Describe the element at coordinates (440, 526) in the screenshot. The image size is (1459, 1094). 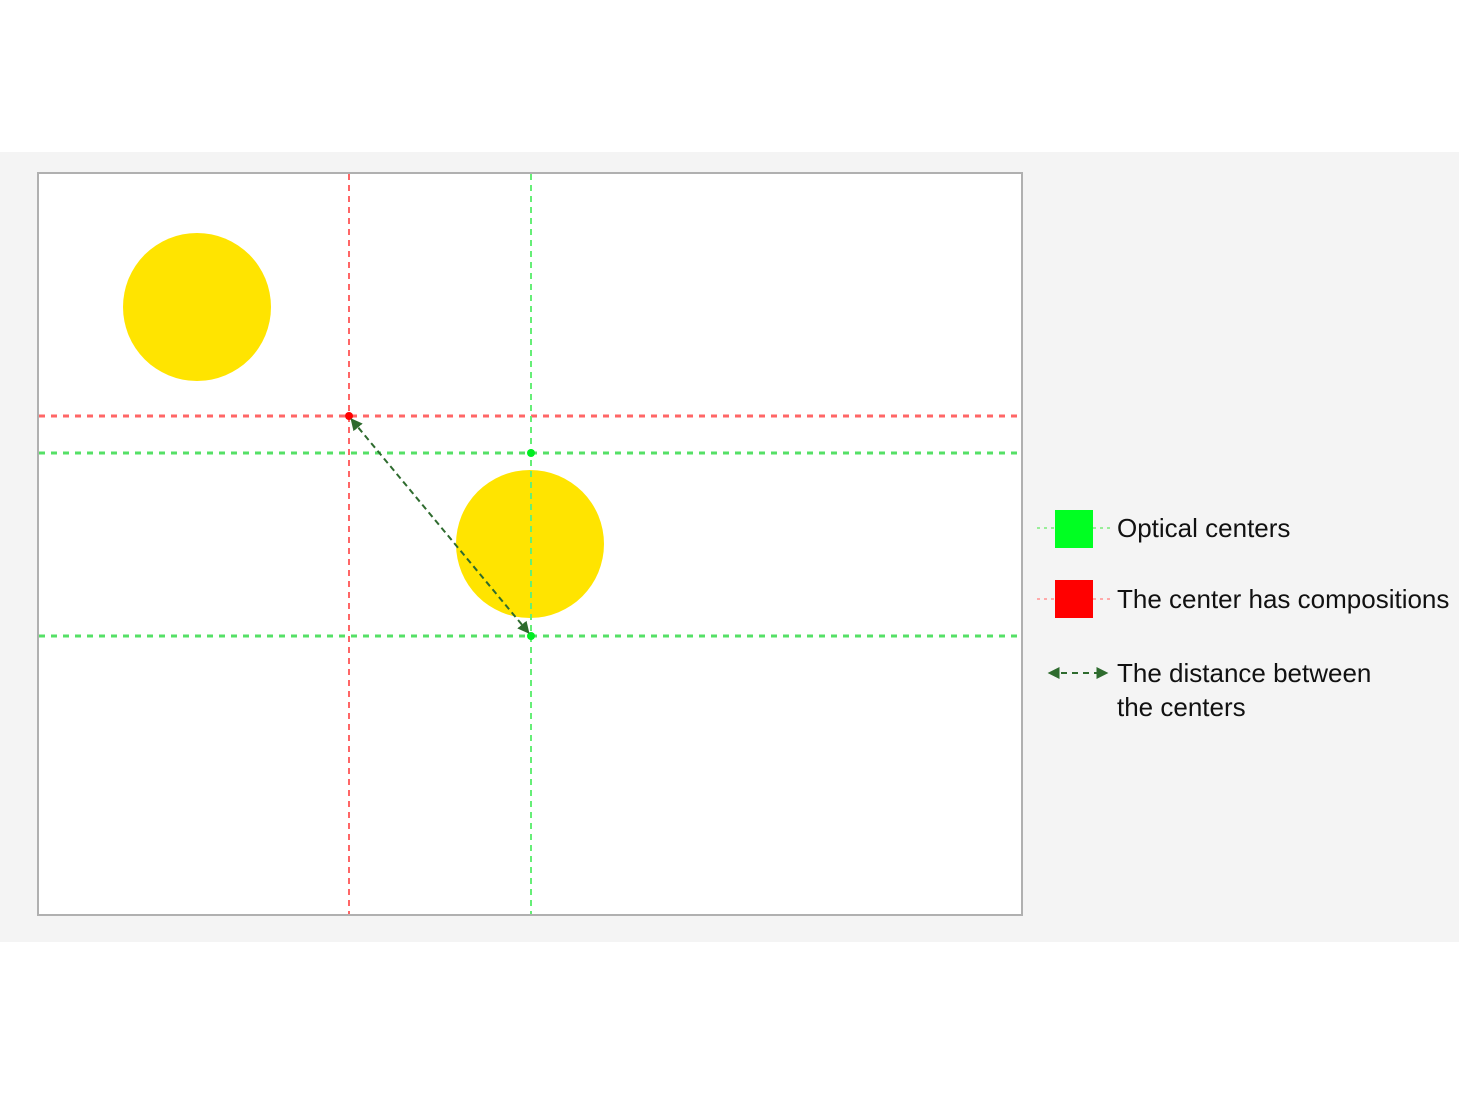
I see `distance-arrow` at that location.